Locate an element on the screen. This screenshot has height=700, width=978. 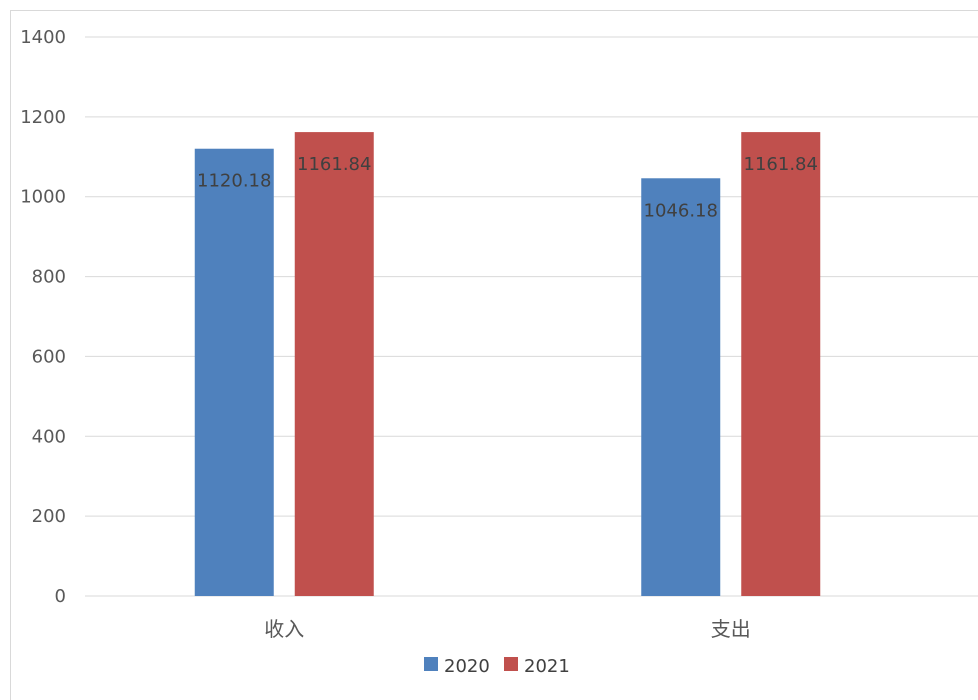
category-label: 收入 is located at coordinates (284, 629).